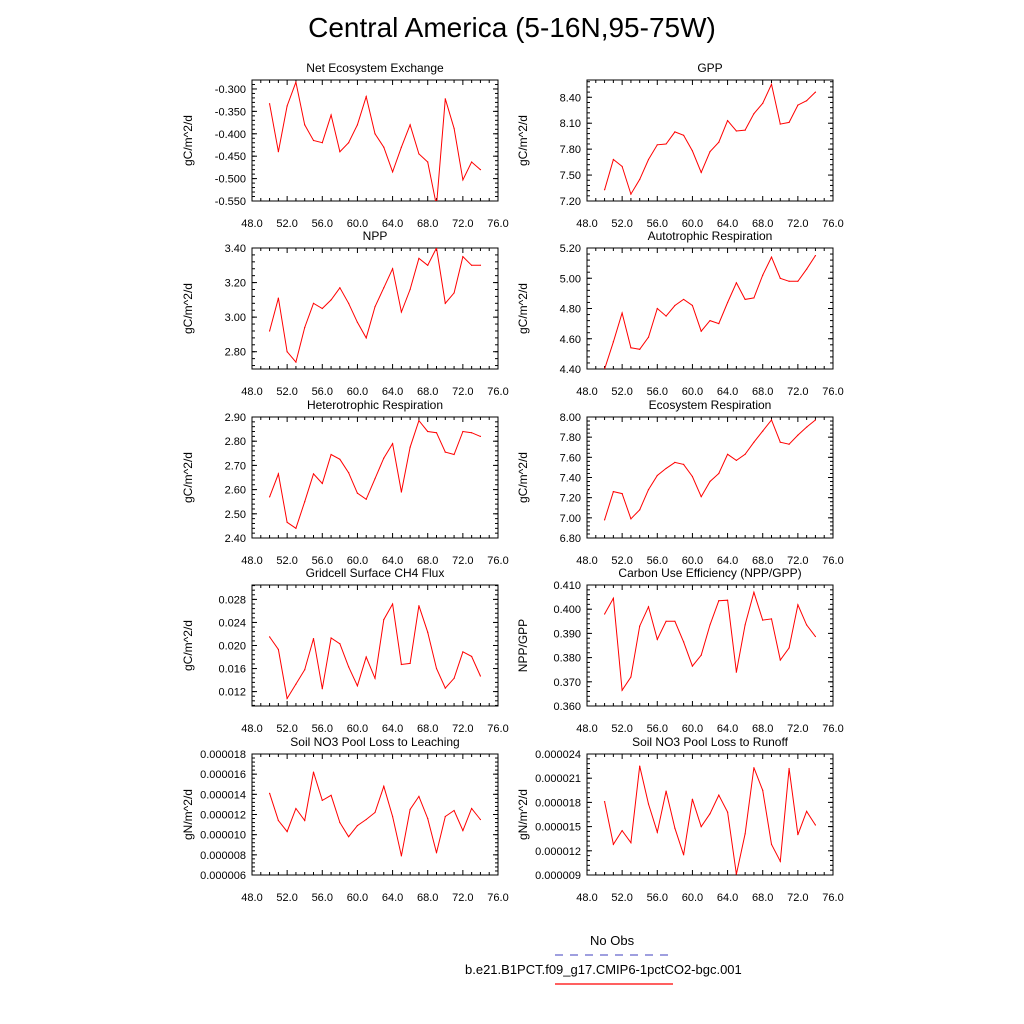 This screenshot has width=1024, height=1024. What do you see at coordinates (235, 284) in the screenshot?
I see `y-tick-label: 3.20` at bounding box center [235, 284].